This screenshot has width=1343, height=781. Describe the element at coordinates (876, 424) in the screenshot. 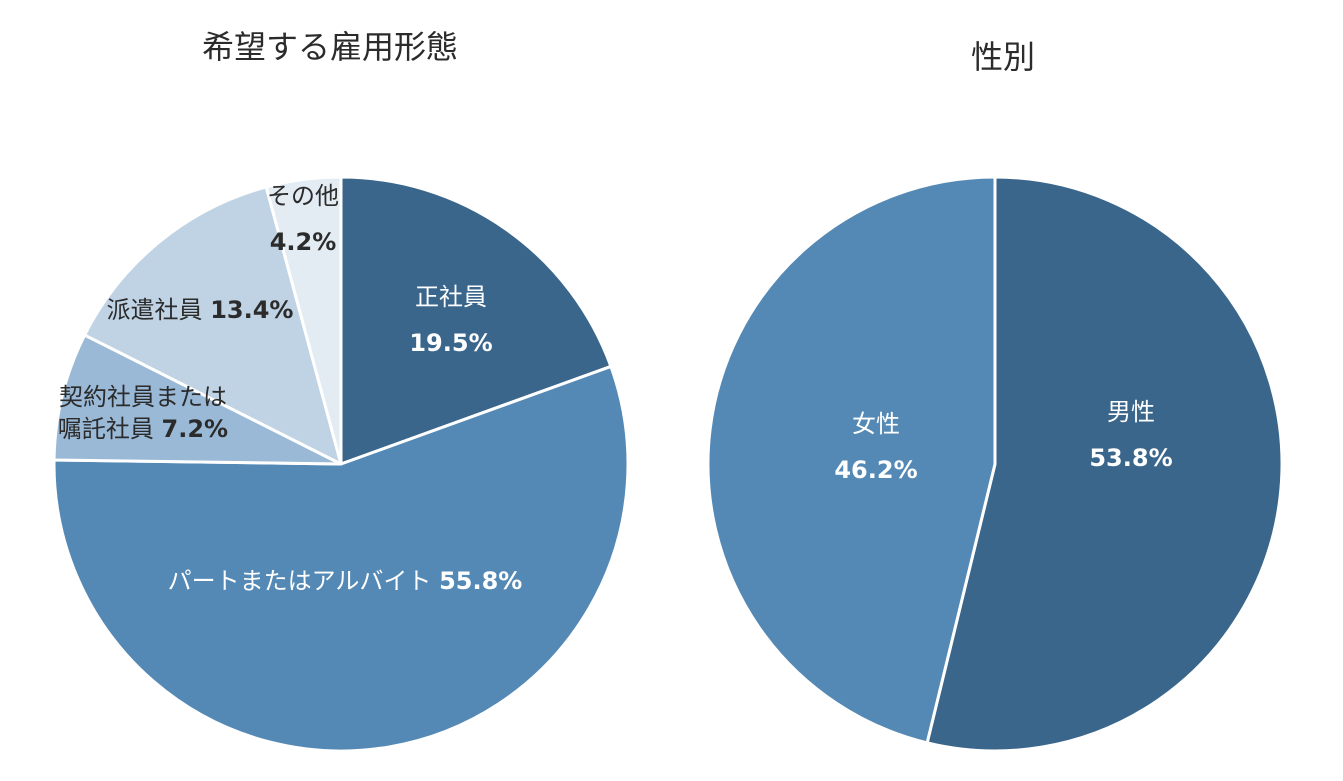

I see `slice-label-female: 女性` at that location.